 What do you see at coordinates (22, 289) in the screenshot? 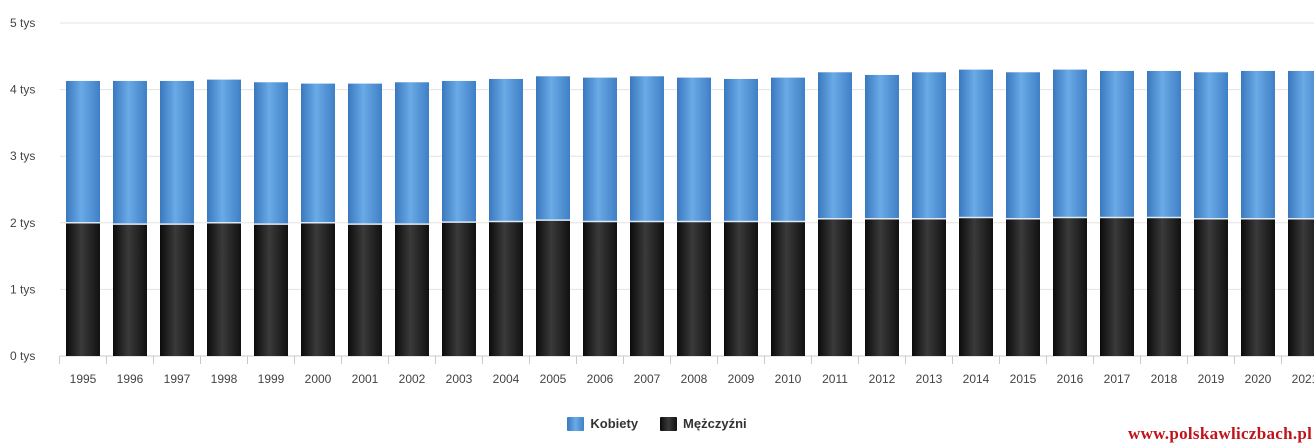
I see `y-tick-label: 1 tys` at bounding box center [22, 289].